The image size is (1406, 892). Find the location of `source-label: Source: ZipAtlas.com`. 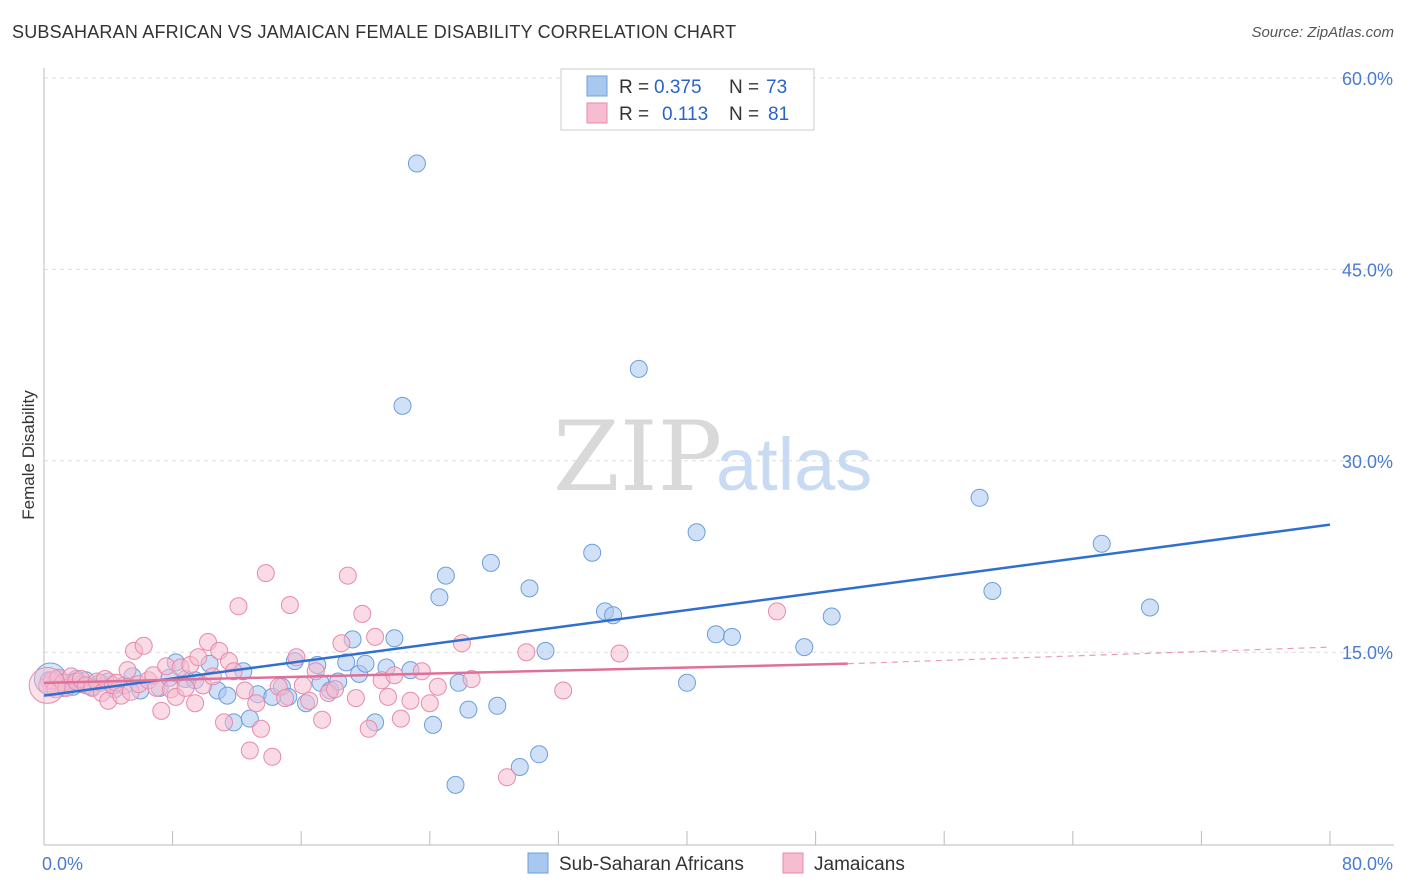

source-label: Source: ZipAtlas.com is located at coordinates (1322, 32).